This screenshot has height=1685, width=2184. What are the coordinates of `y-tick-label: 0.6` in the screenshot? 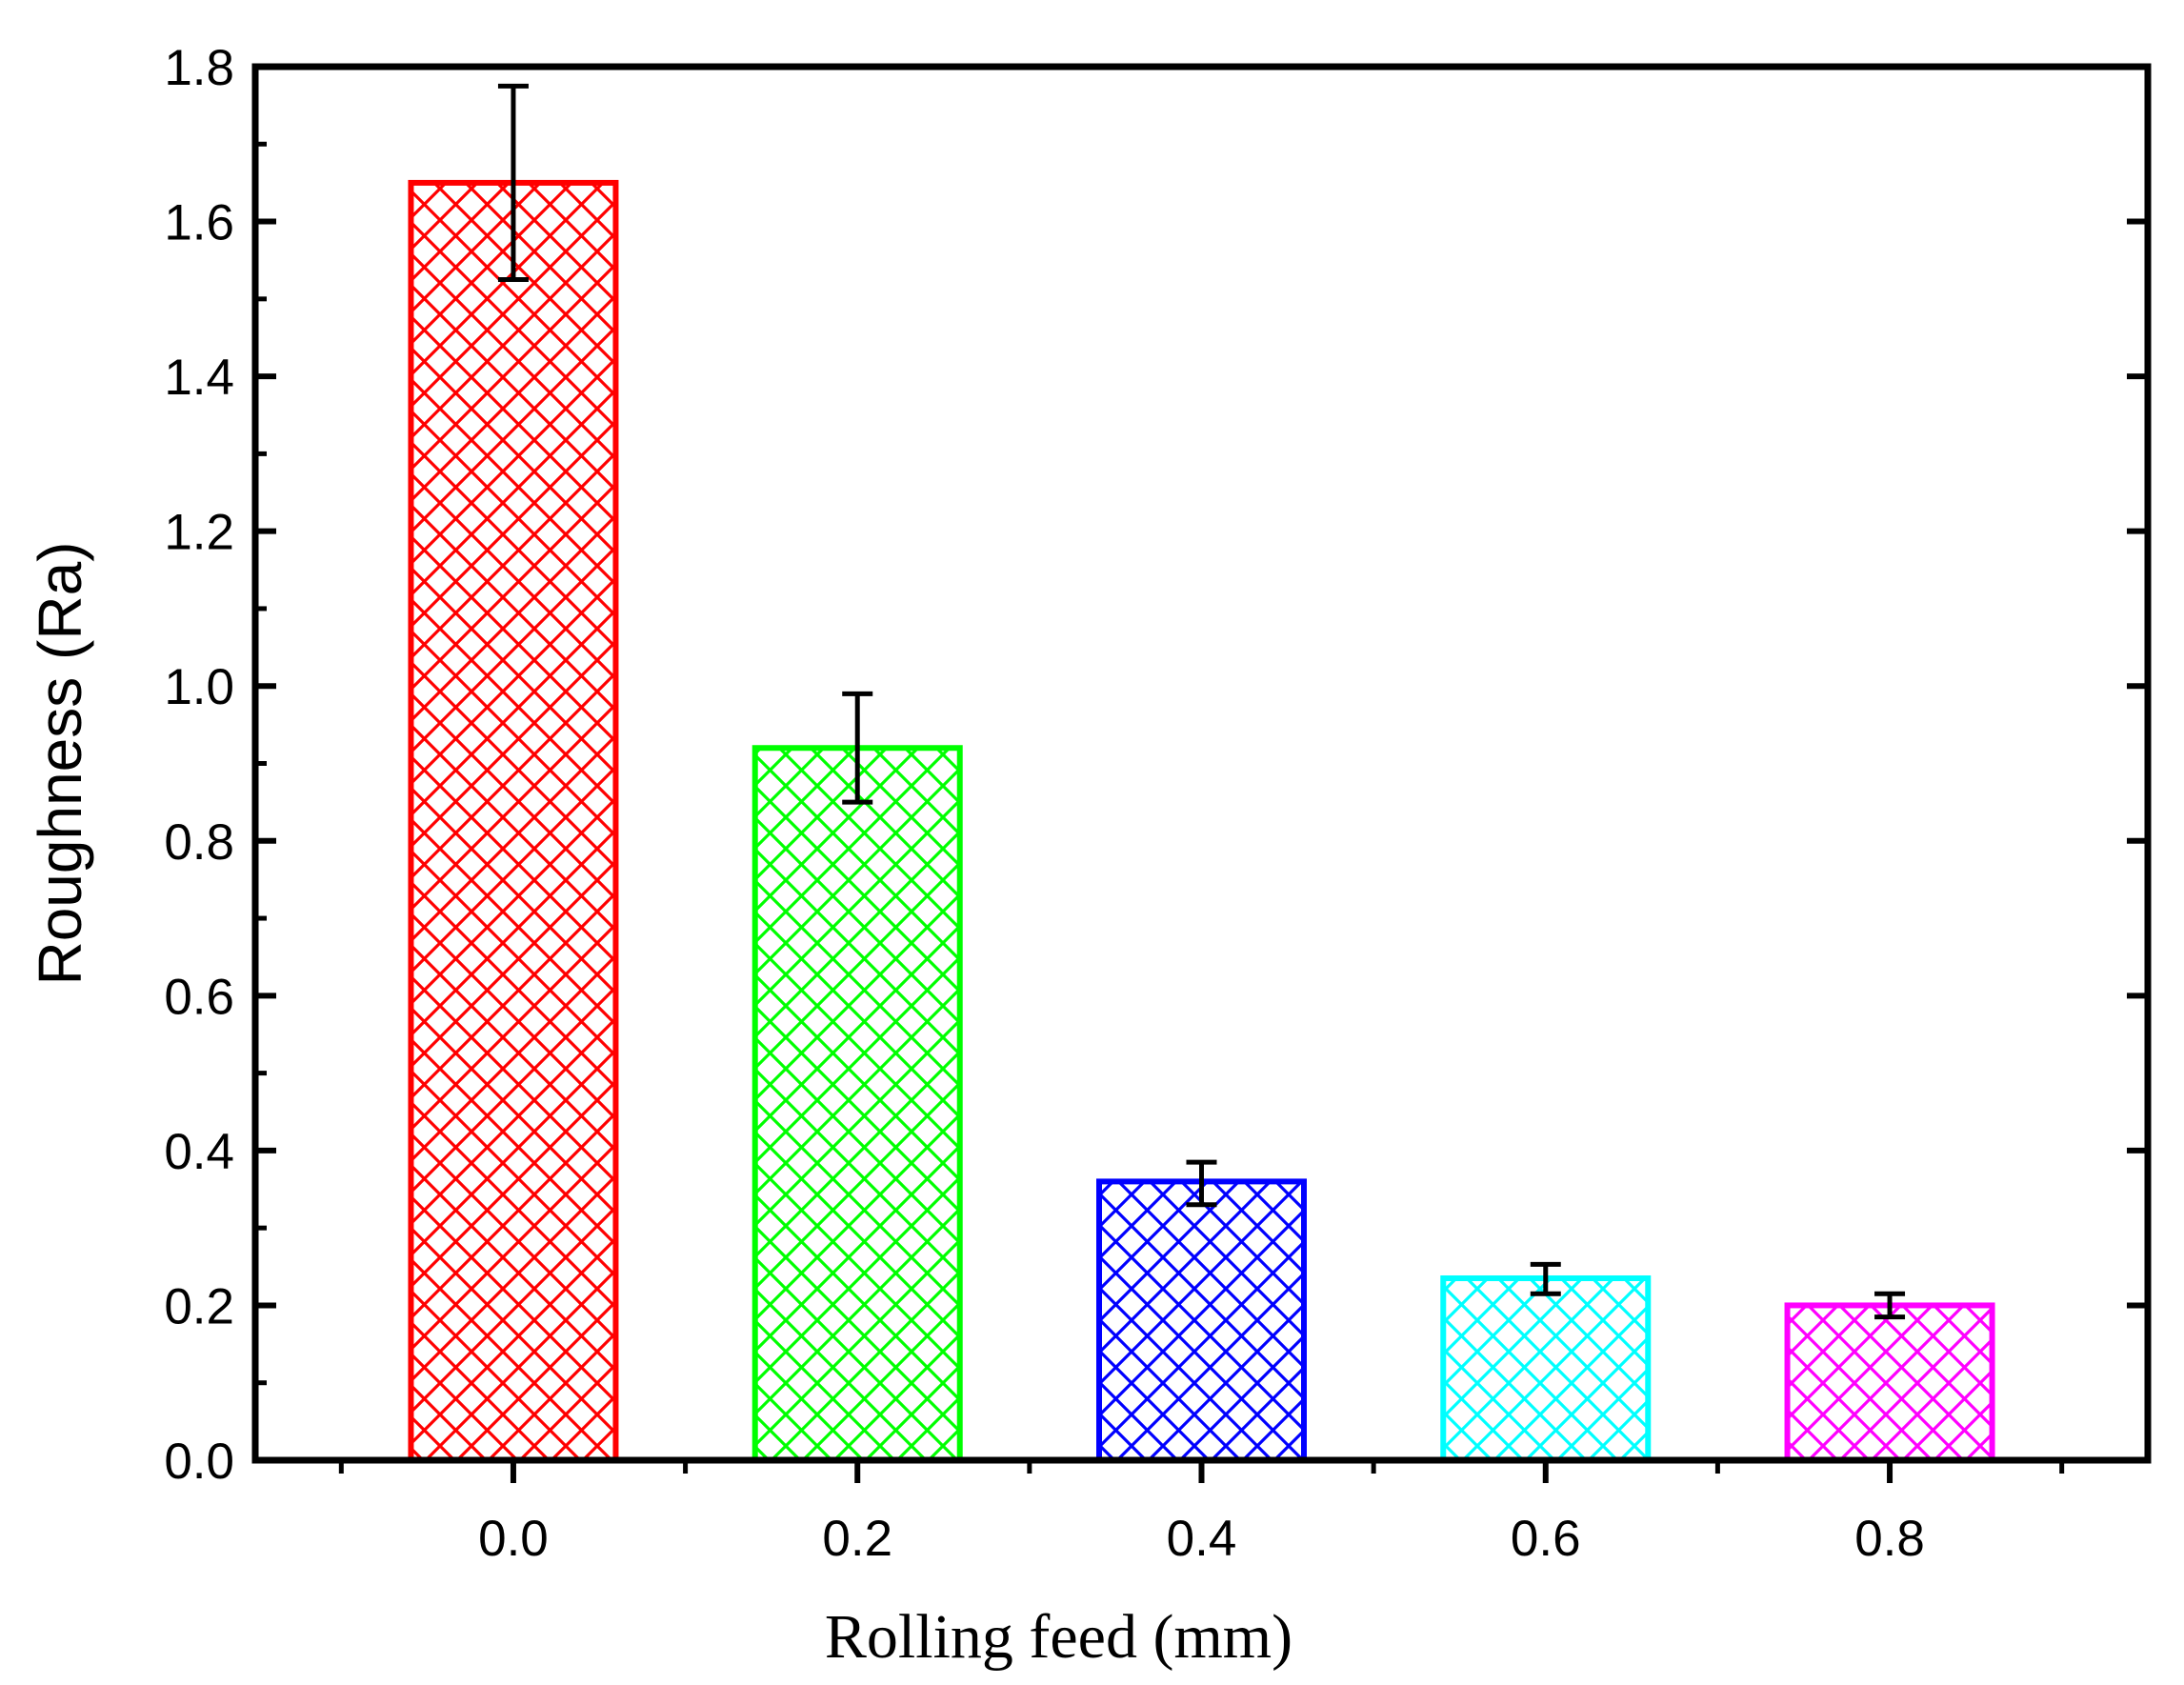 It's located at (199, 997).